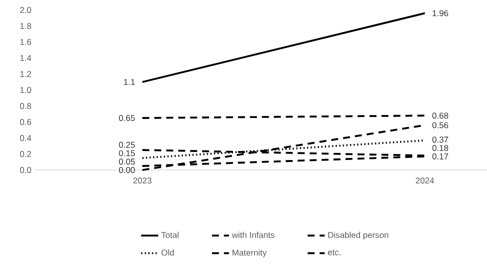 This screenshot has height=270, width=487. Describe the element at coordinates (127, 145) in the screenshot. I see `data-label: 0.25` at that location.